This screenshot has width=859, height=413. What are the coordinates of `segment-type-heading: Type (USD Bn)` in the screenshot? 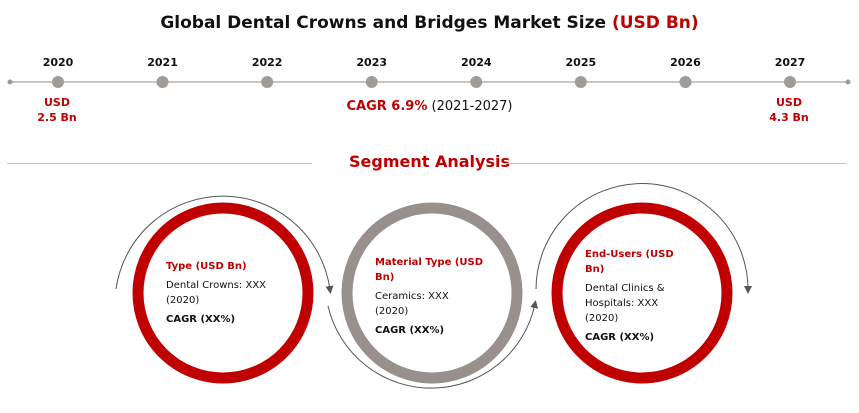 It's located at (206, 266).